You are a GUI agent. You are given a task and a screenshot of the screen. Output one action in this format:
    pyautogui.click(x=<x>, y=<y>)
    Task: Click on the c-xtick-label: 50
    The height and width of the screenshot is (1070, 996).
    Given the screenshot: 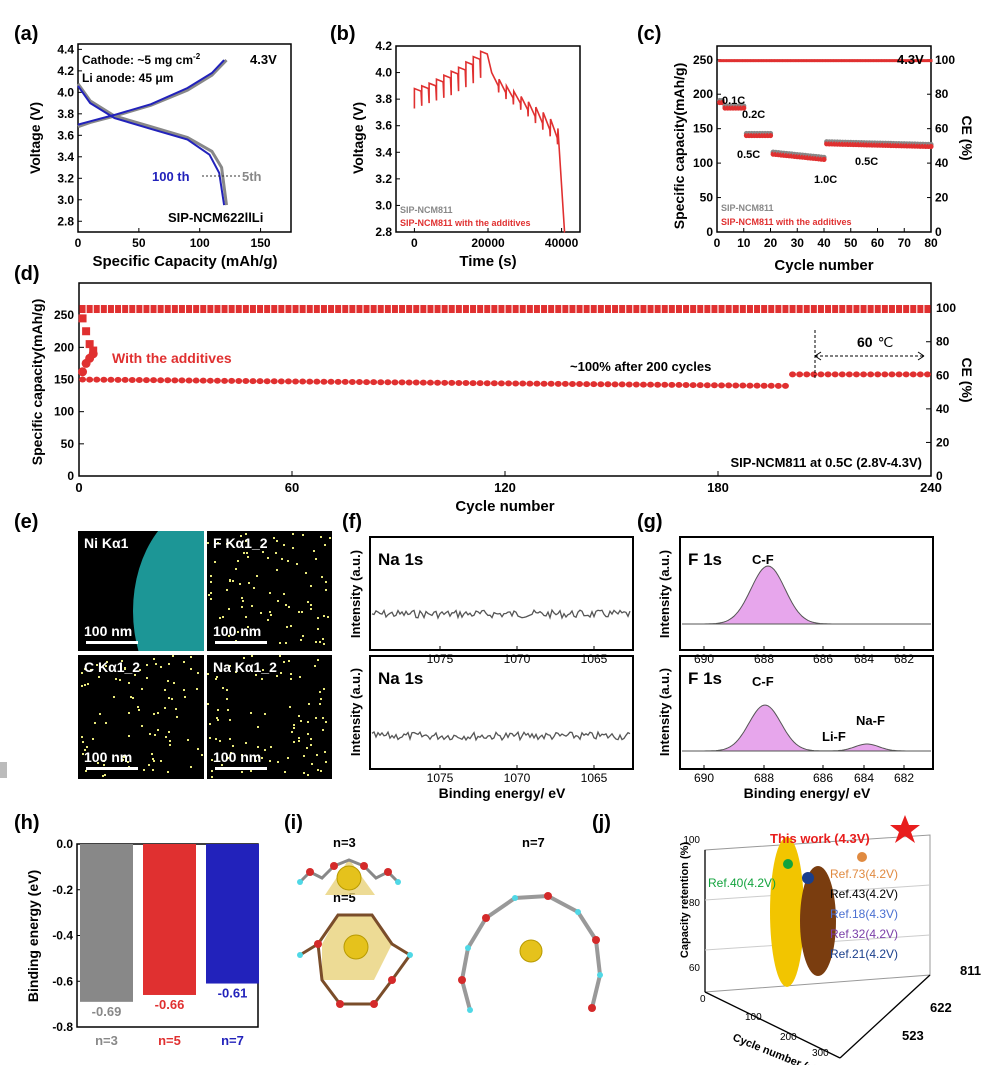 What is the action you would take?
    pyautogui.click(x=851, y=243)
    